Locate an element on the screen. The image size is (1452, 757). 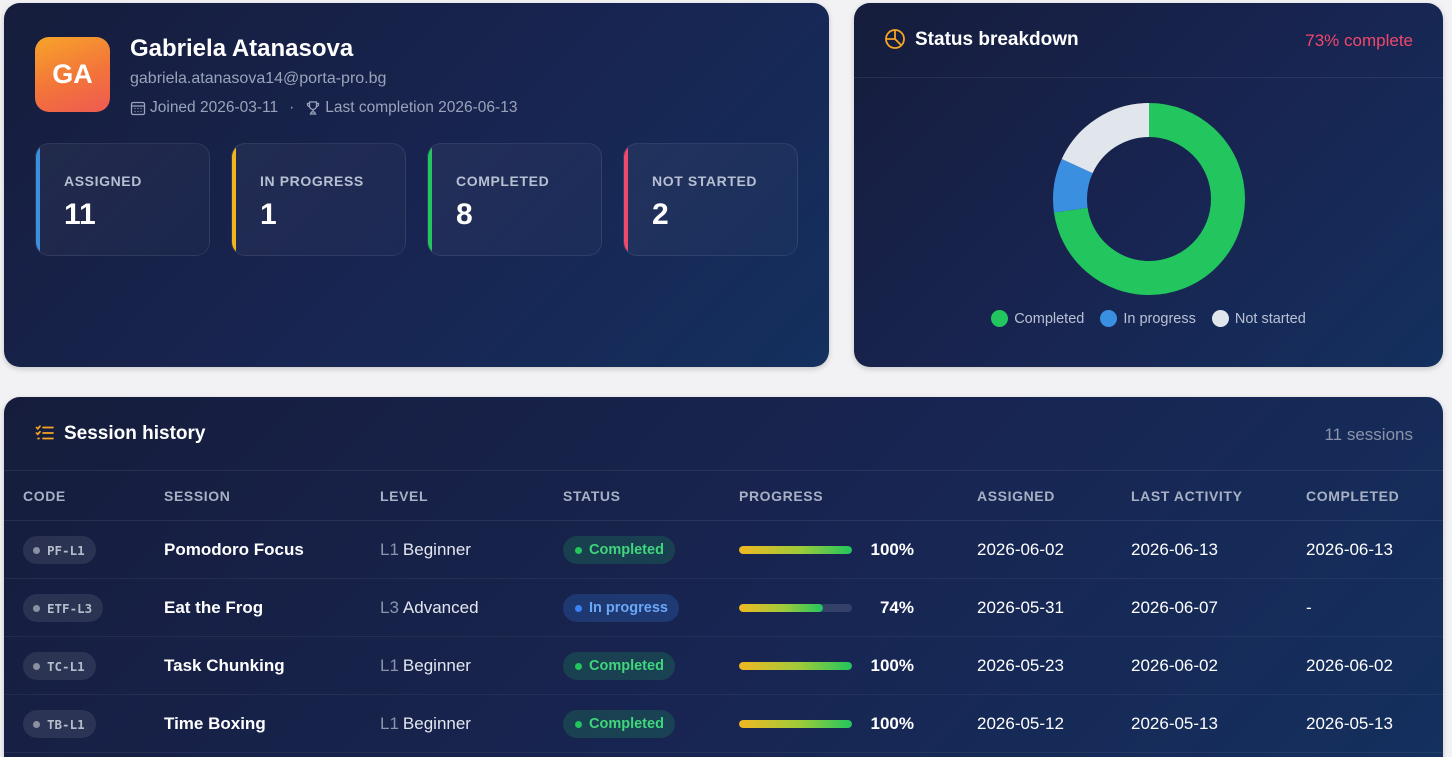
session-cell: Eat the Frog is located at coordinates (213, 608).